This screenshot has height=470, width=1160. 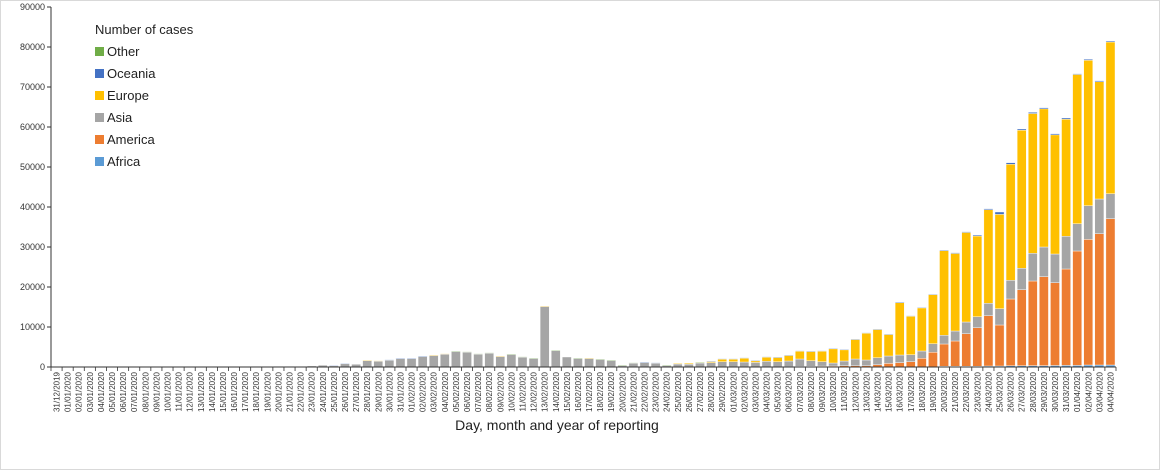 I want to click on x-tick-label: 25/01/2020, so click(x=334, y=391).